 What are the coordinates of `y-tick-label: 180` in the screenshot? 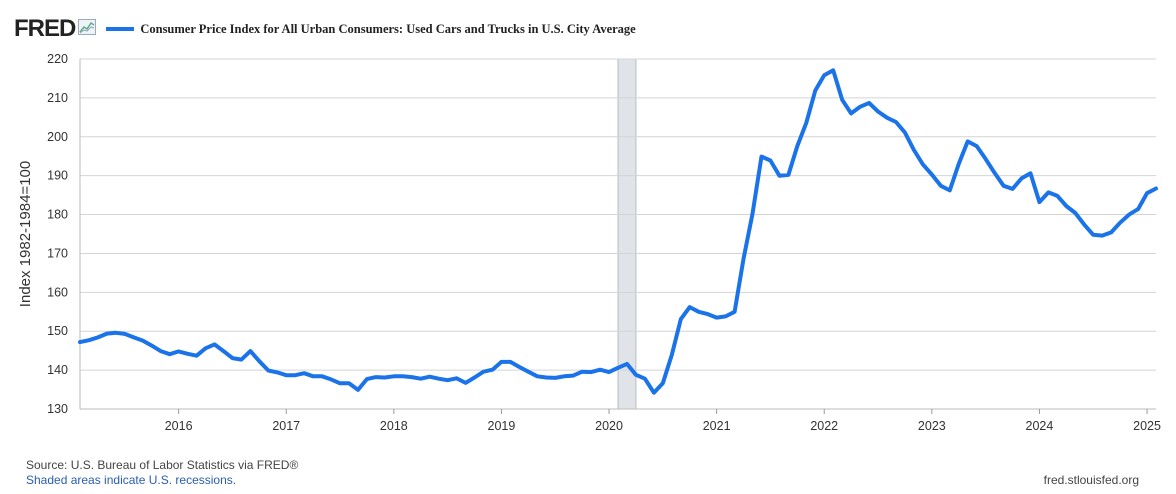 It's located at (57, 215).